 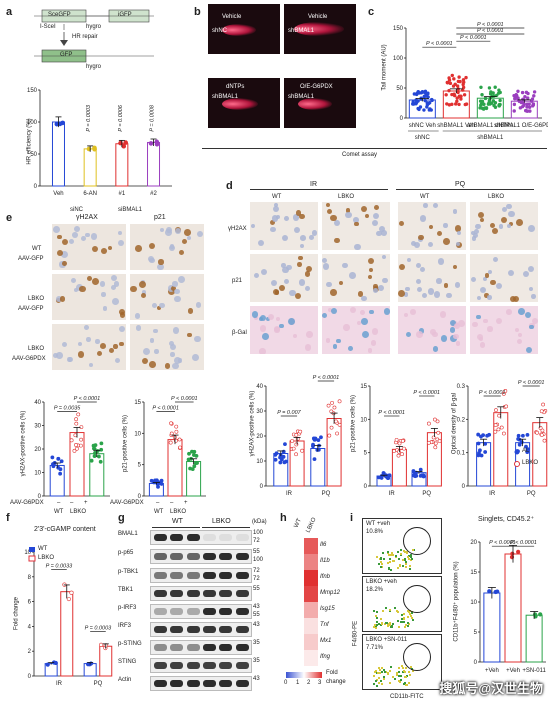 What do you see at coordinates (121, 194) in the screenshot?
I see `x-tick-label: #1` at bounding box center [121, 194].